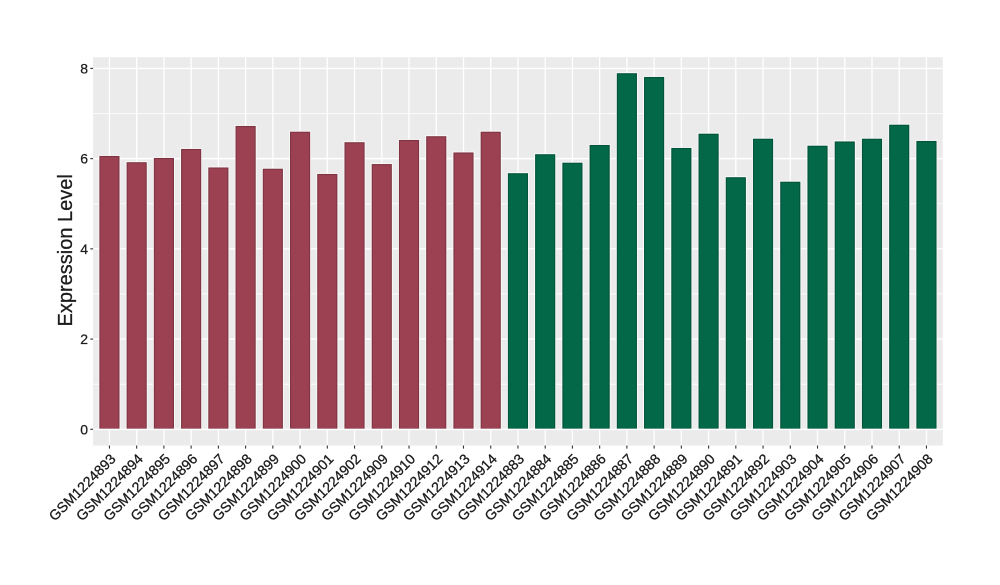 This screenshot has height=585, width=1000. I want to click on svg-text: Expression Level, so click(66, 250).